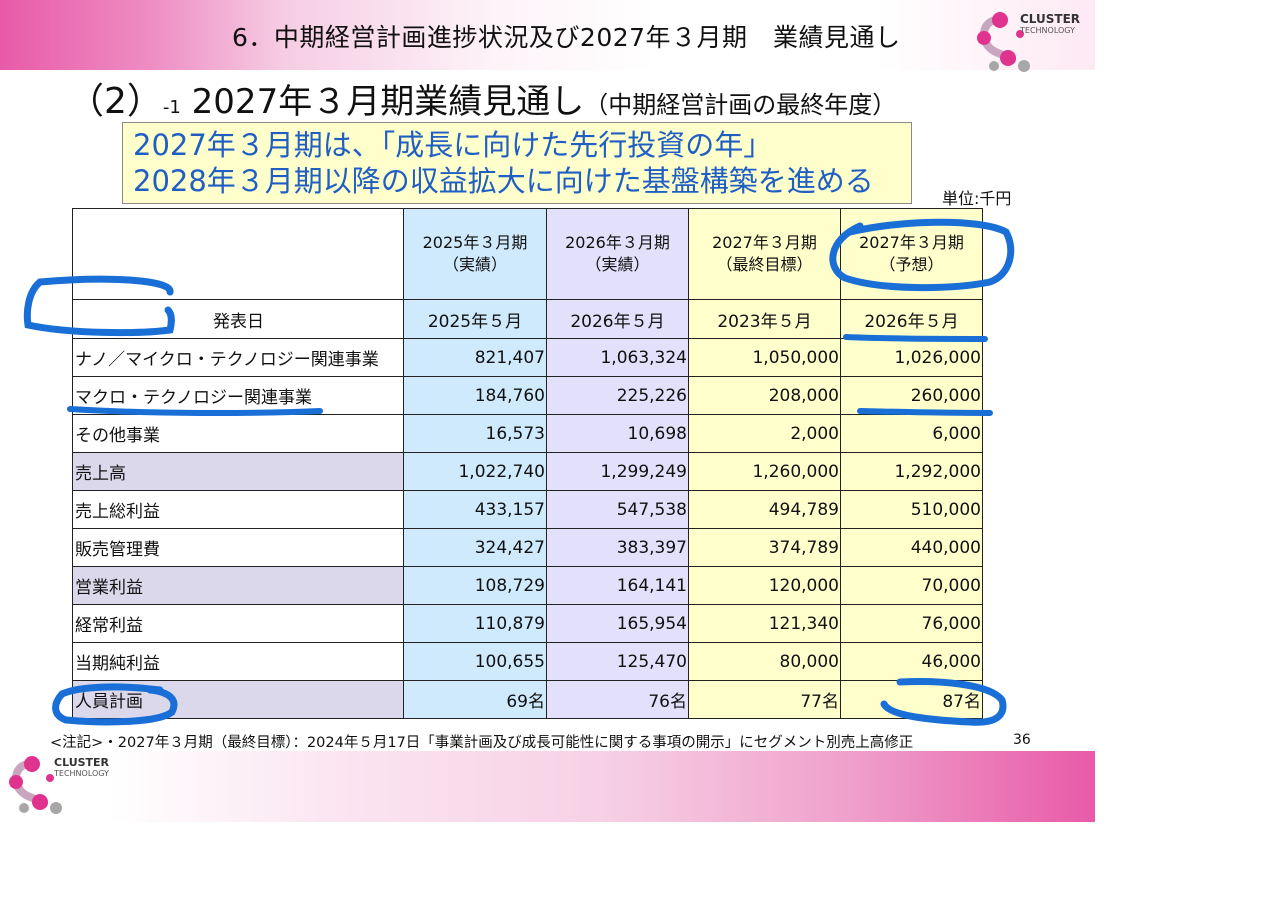  I want to click on table-row: 経常利益 110,879 165,954 121,340 76,000, so click(527, 623).